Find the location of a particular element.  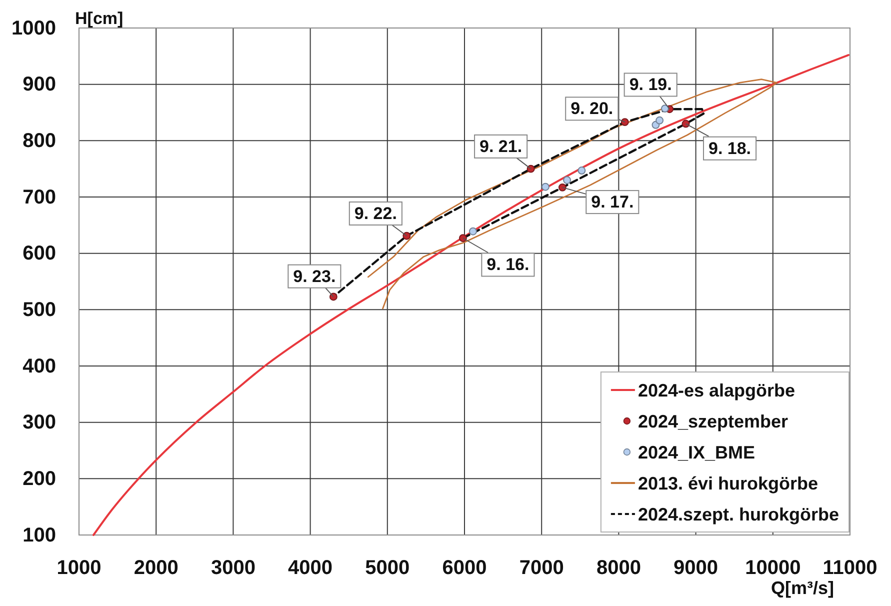

x-axis-title: Q[m³/s] is located at coordinates (802, 588).